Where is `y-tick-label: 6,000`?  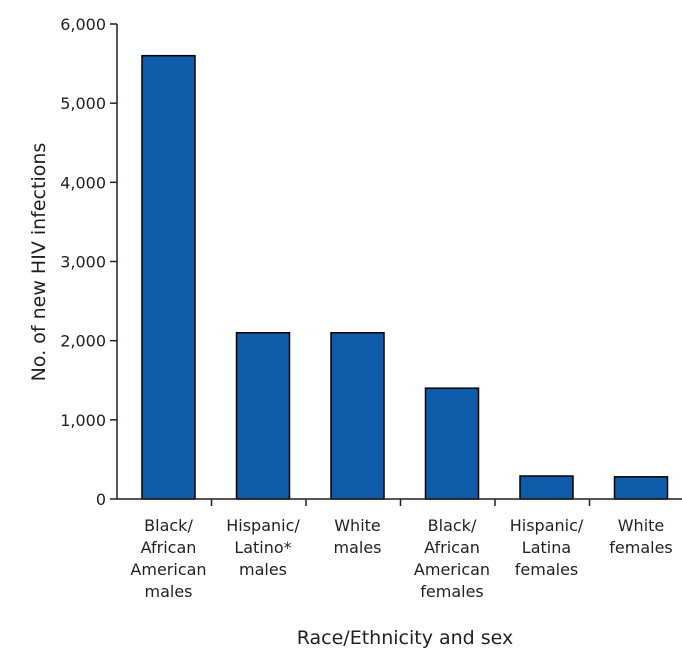 y-tick-label: 6,000 is located at coordinates (83, 24).